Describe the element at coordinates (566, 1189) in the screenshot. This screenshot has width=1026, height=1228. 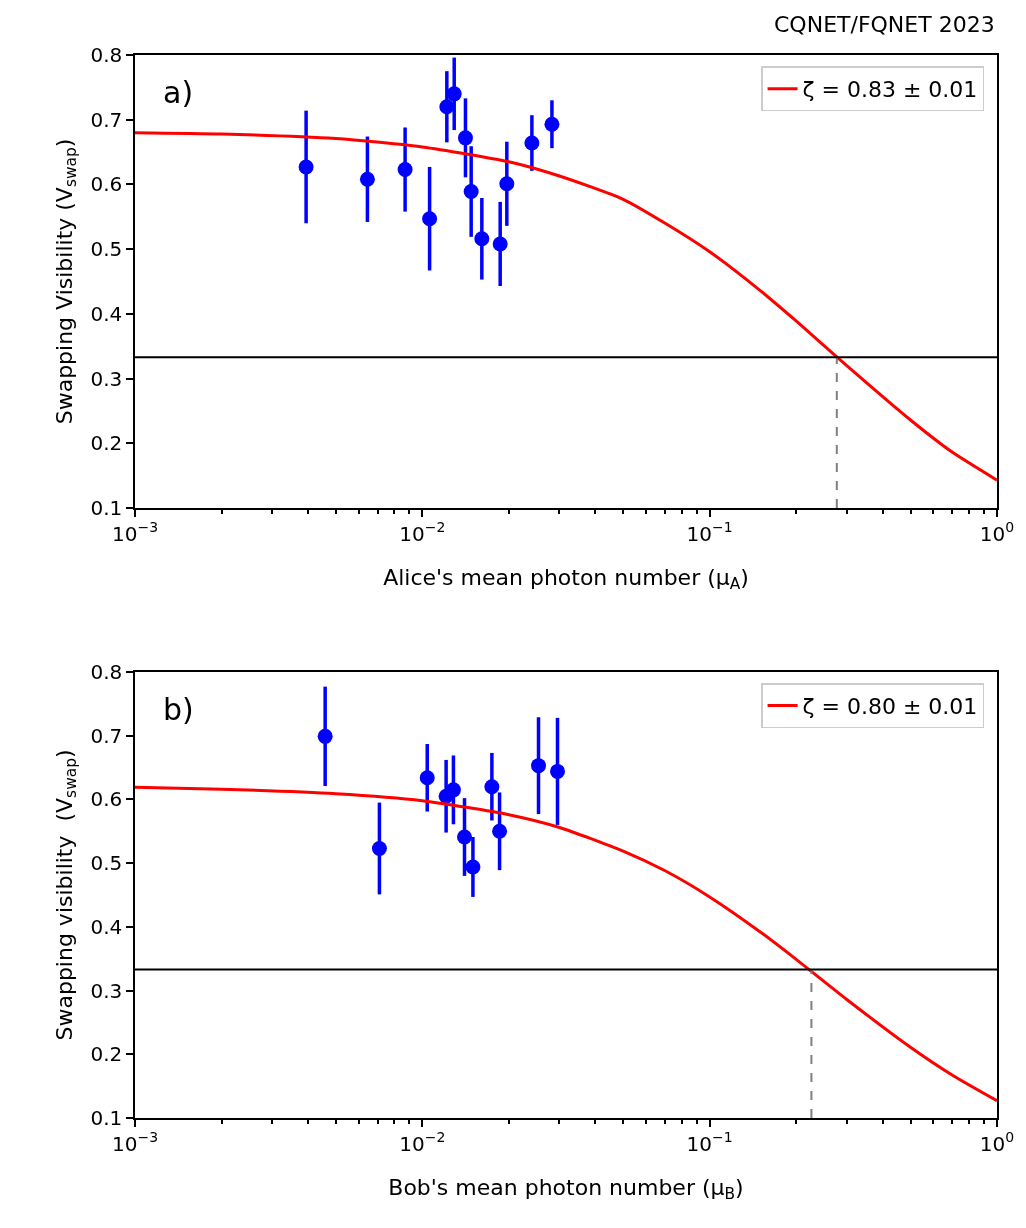
I see `x-axis-title: Bob's mean photon number (μ$_{B}$)` at that location.